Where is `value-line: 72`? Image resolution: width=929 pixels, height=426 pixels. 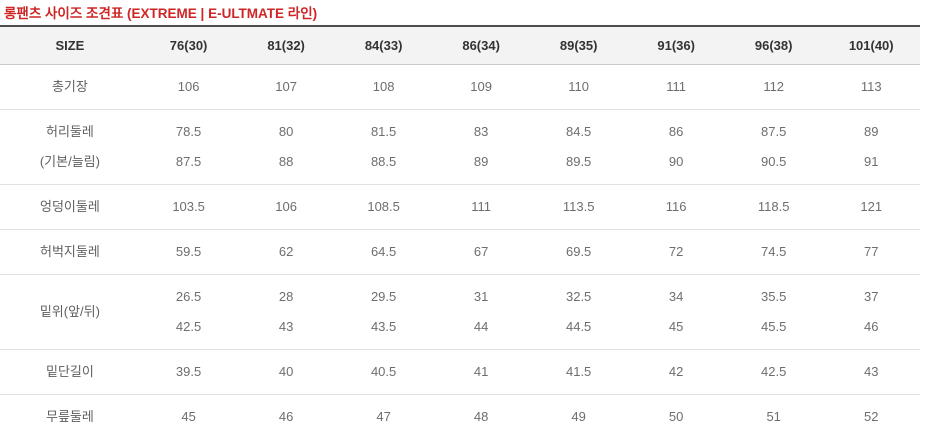
value-line: 72 is located at coordinates (676, 251).